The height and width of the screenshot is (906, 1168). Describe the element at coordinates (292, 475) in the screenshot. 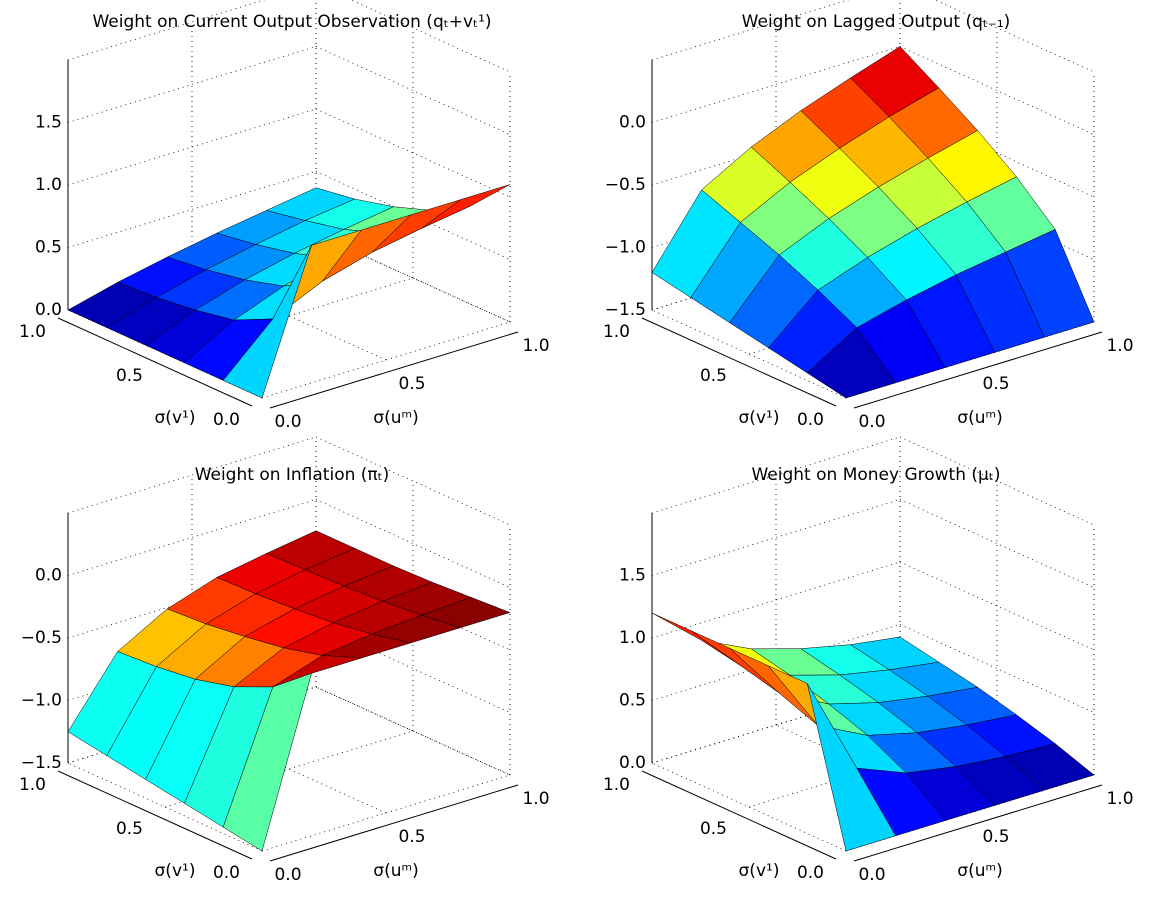

I see `chart-title: Weight on Inflation (πₜ)` at that location.